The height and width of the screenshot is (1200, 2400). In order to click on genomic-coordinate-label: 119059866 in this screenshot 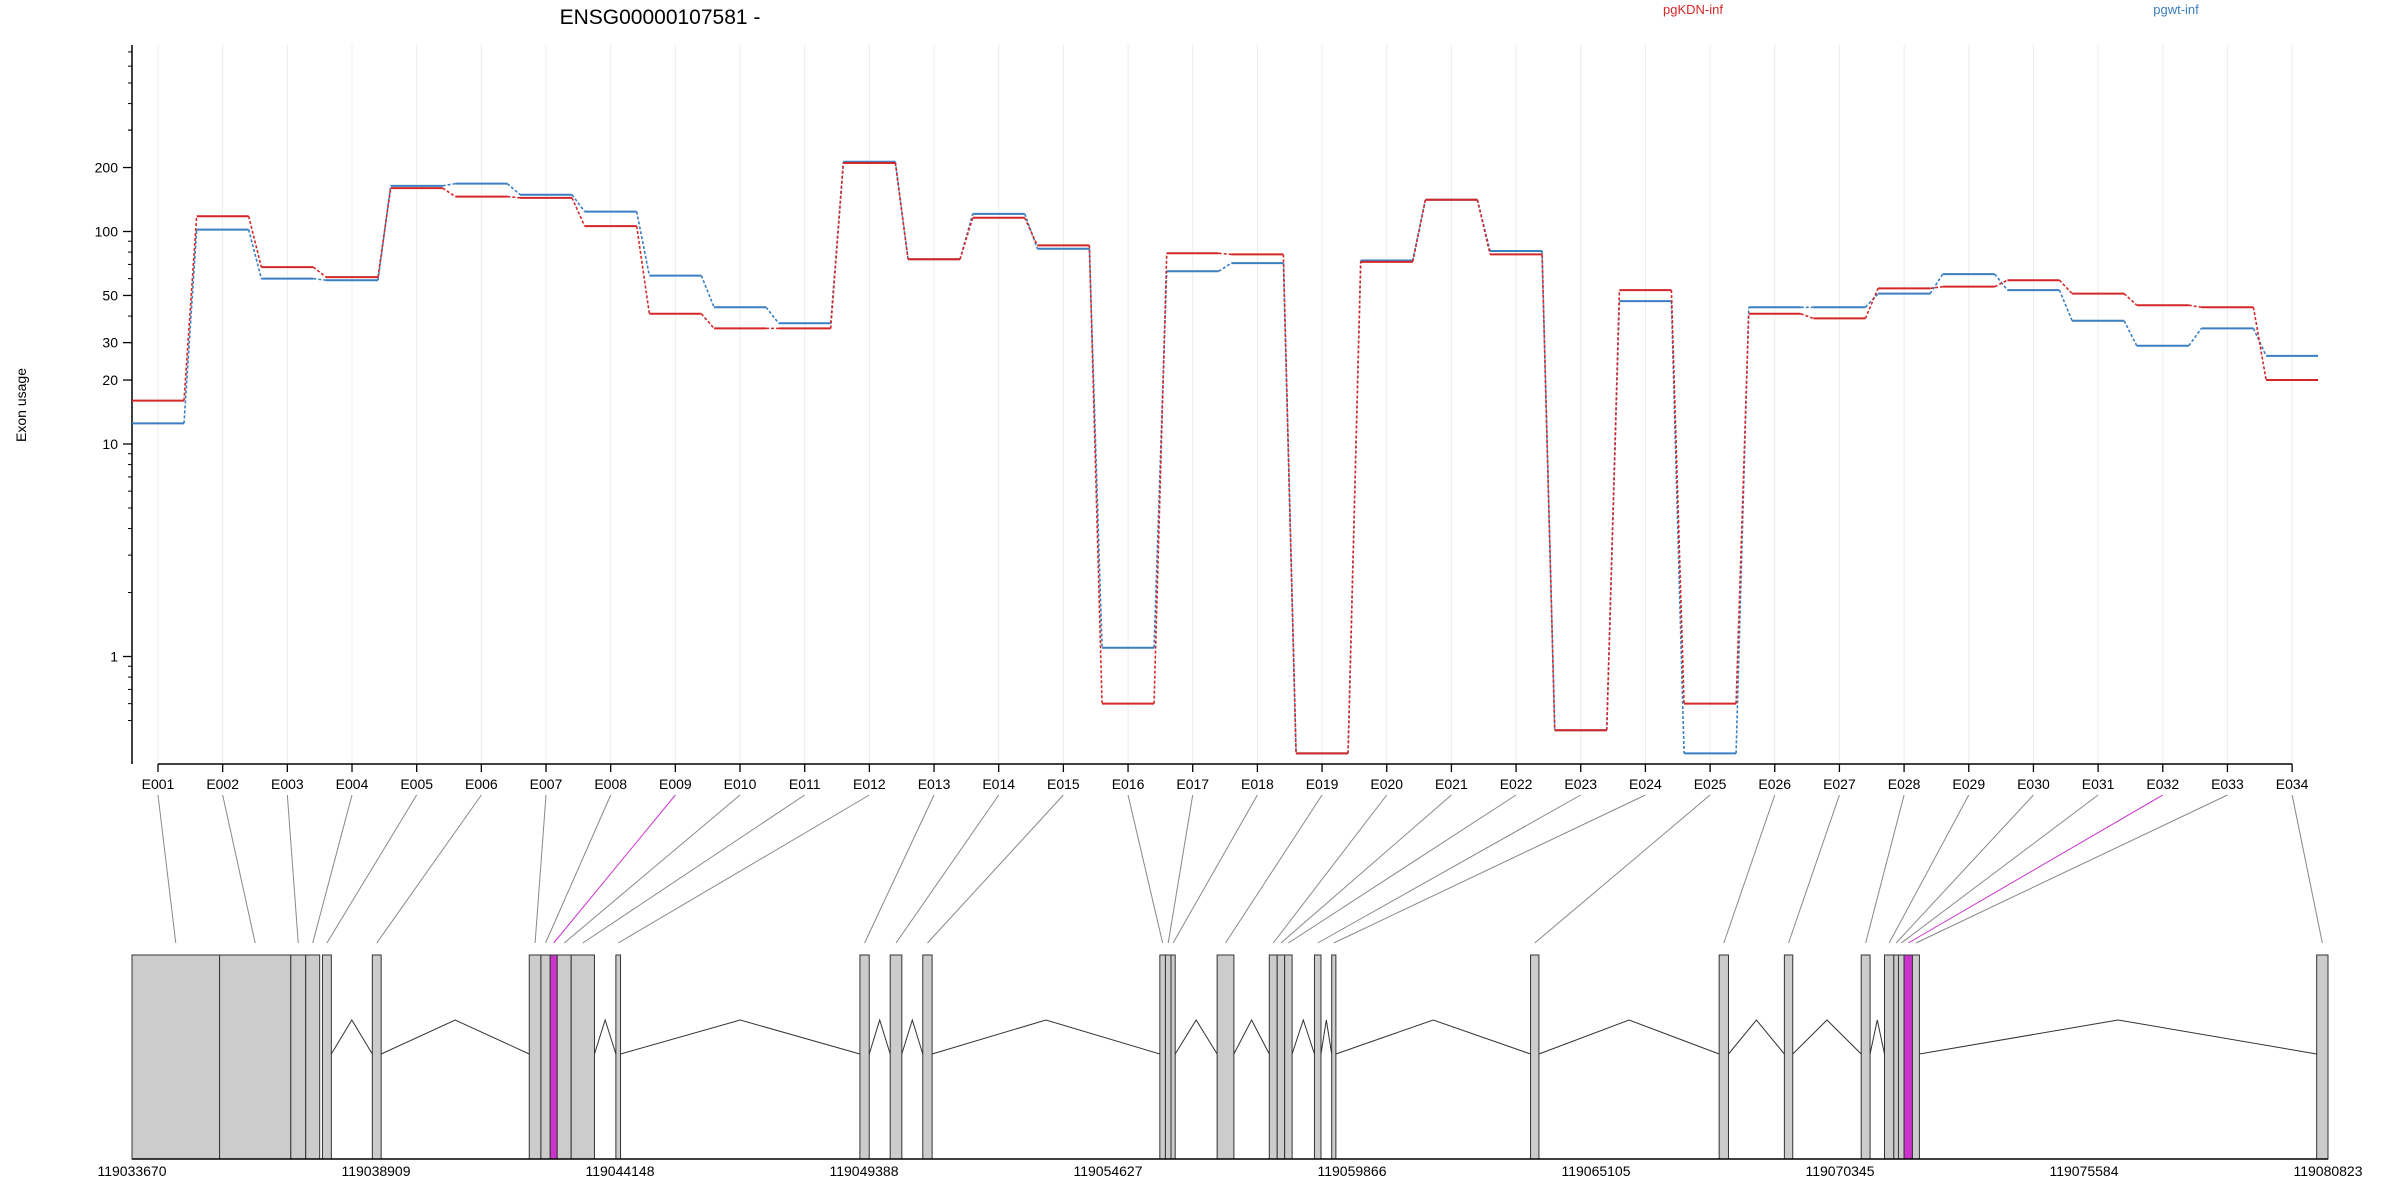, I will do `click(1351, 1171)`.